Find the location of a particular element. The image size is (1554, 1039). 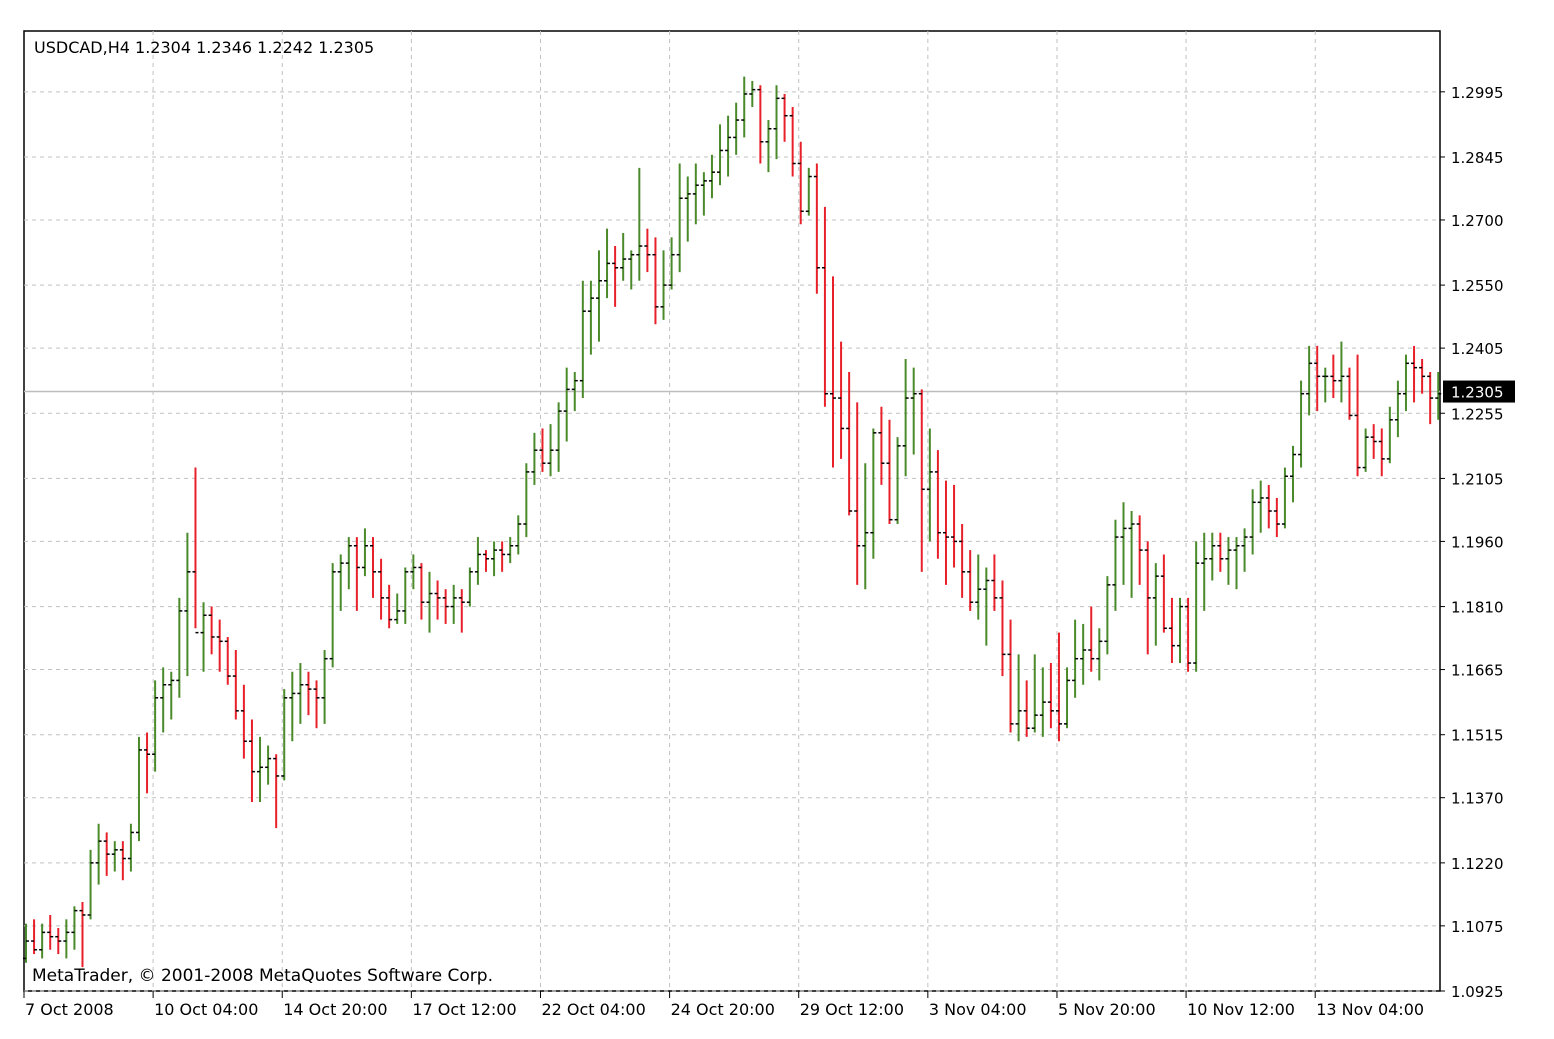

y-tick-label: 1.2255 is located at coordinates (1477, 414).